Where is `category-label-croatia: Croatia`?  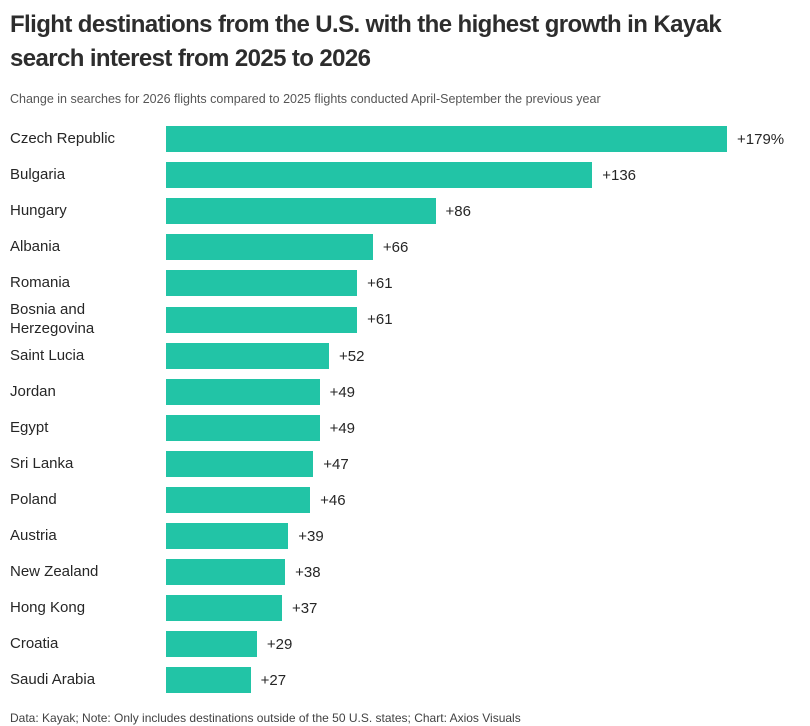 category-label-croatia: Croatia is located at coordinates (34, 643).